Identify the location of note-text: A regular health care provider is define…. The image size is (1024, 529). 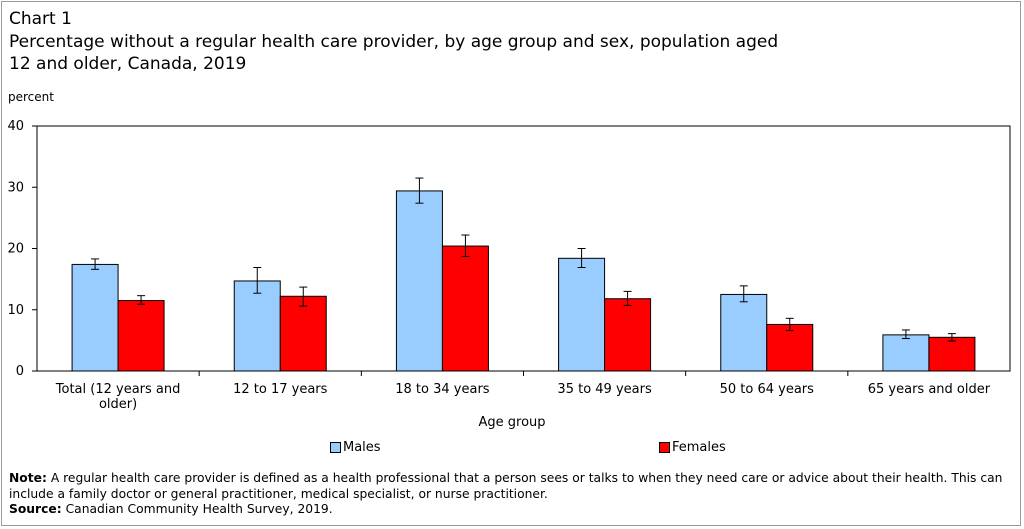
(506, 486).